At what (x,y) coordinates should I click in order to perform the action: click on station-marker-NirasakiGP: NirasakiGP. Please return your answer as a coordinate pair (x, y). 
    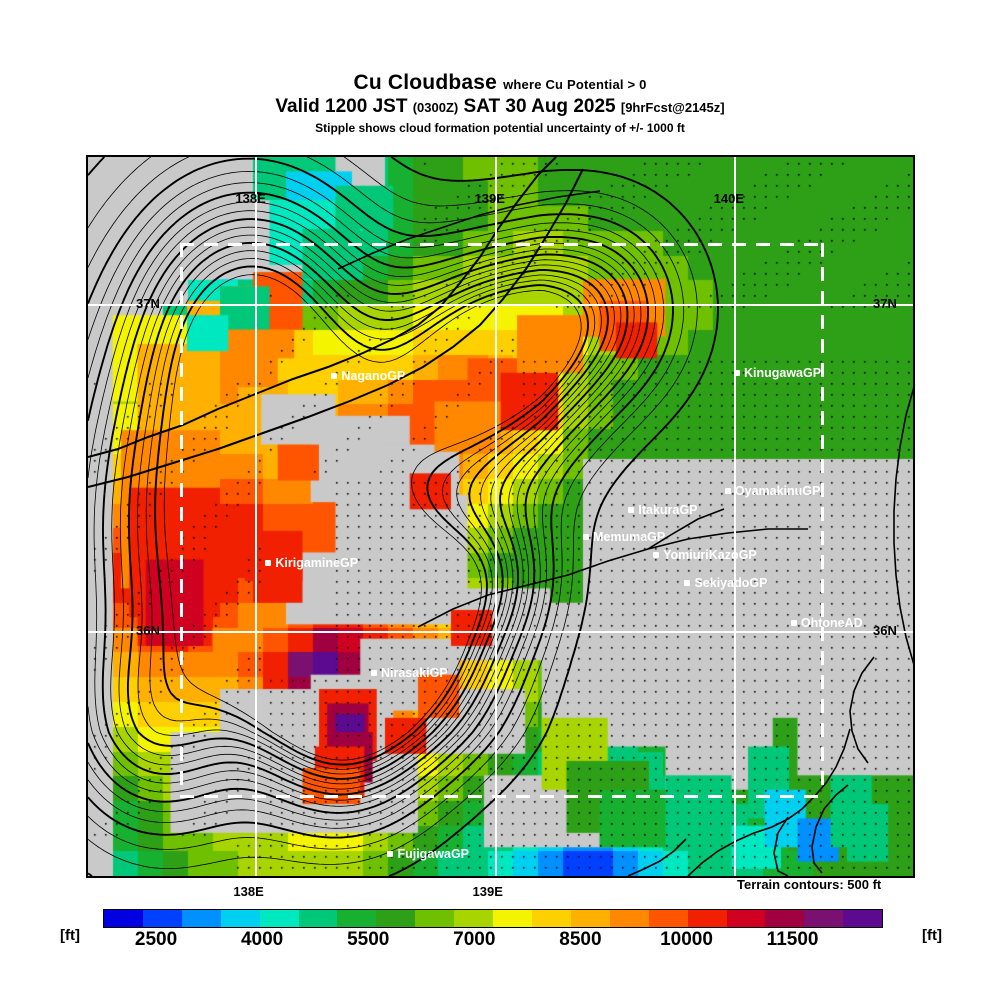
    Looking at the image, I should click on (409, 672).